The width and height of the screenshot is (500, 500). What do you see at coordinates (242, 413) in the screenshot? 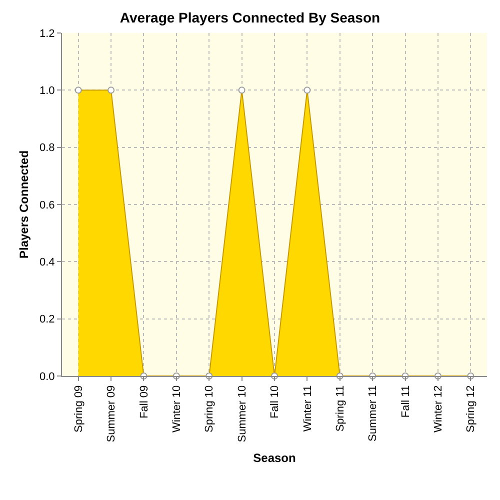
I see `x-tick-label: Summer 10` at bounding box center [242, 413].